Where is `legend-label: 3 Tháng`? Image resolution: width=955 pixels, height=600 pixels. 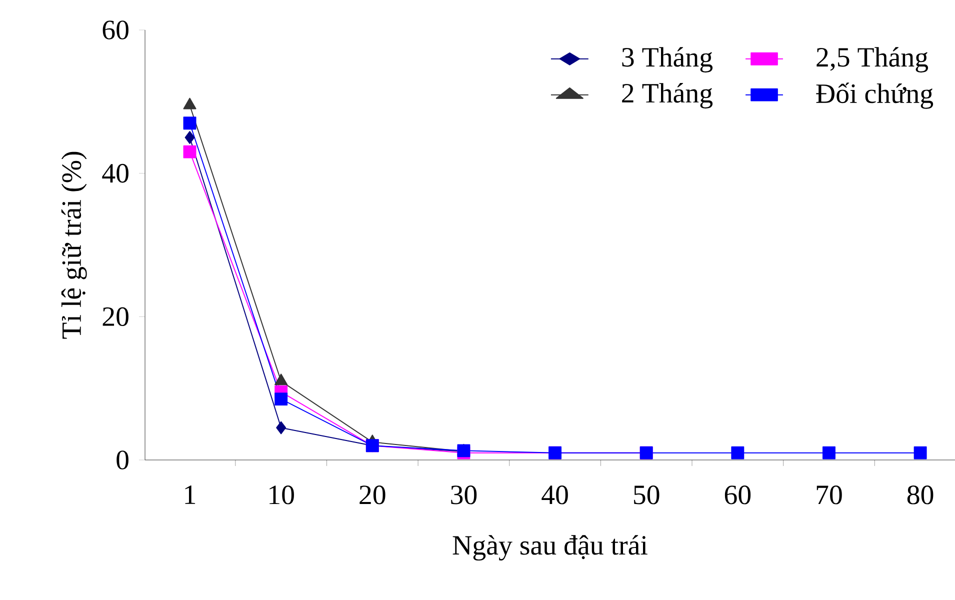
legend-label: 3 Tháng is located at coordinates (667, 59).